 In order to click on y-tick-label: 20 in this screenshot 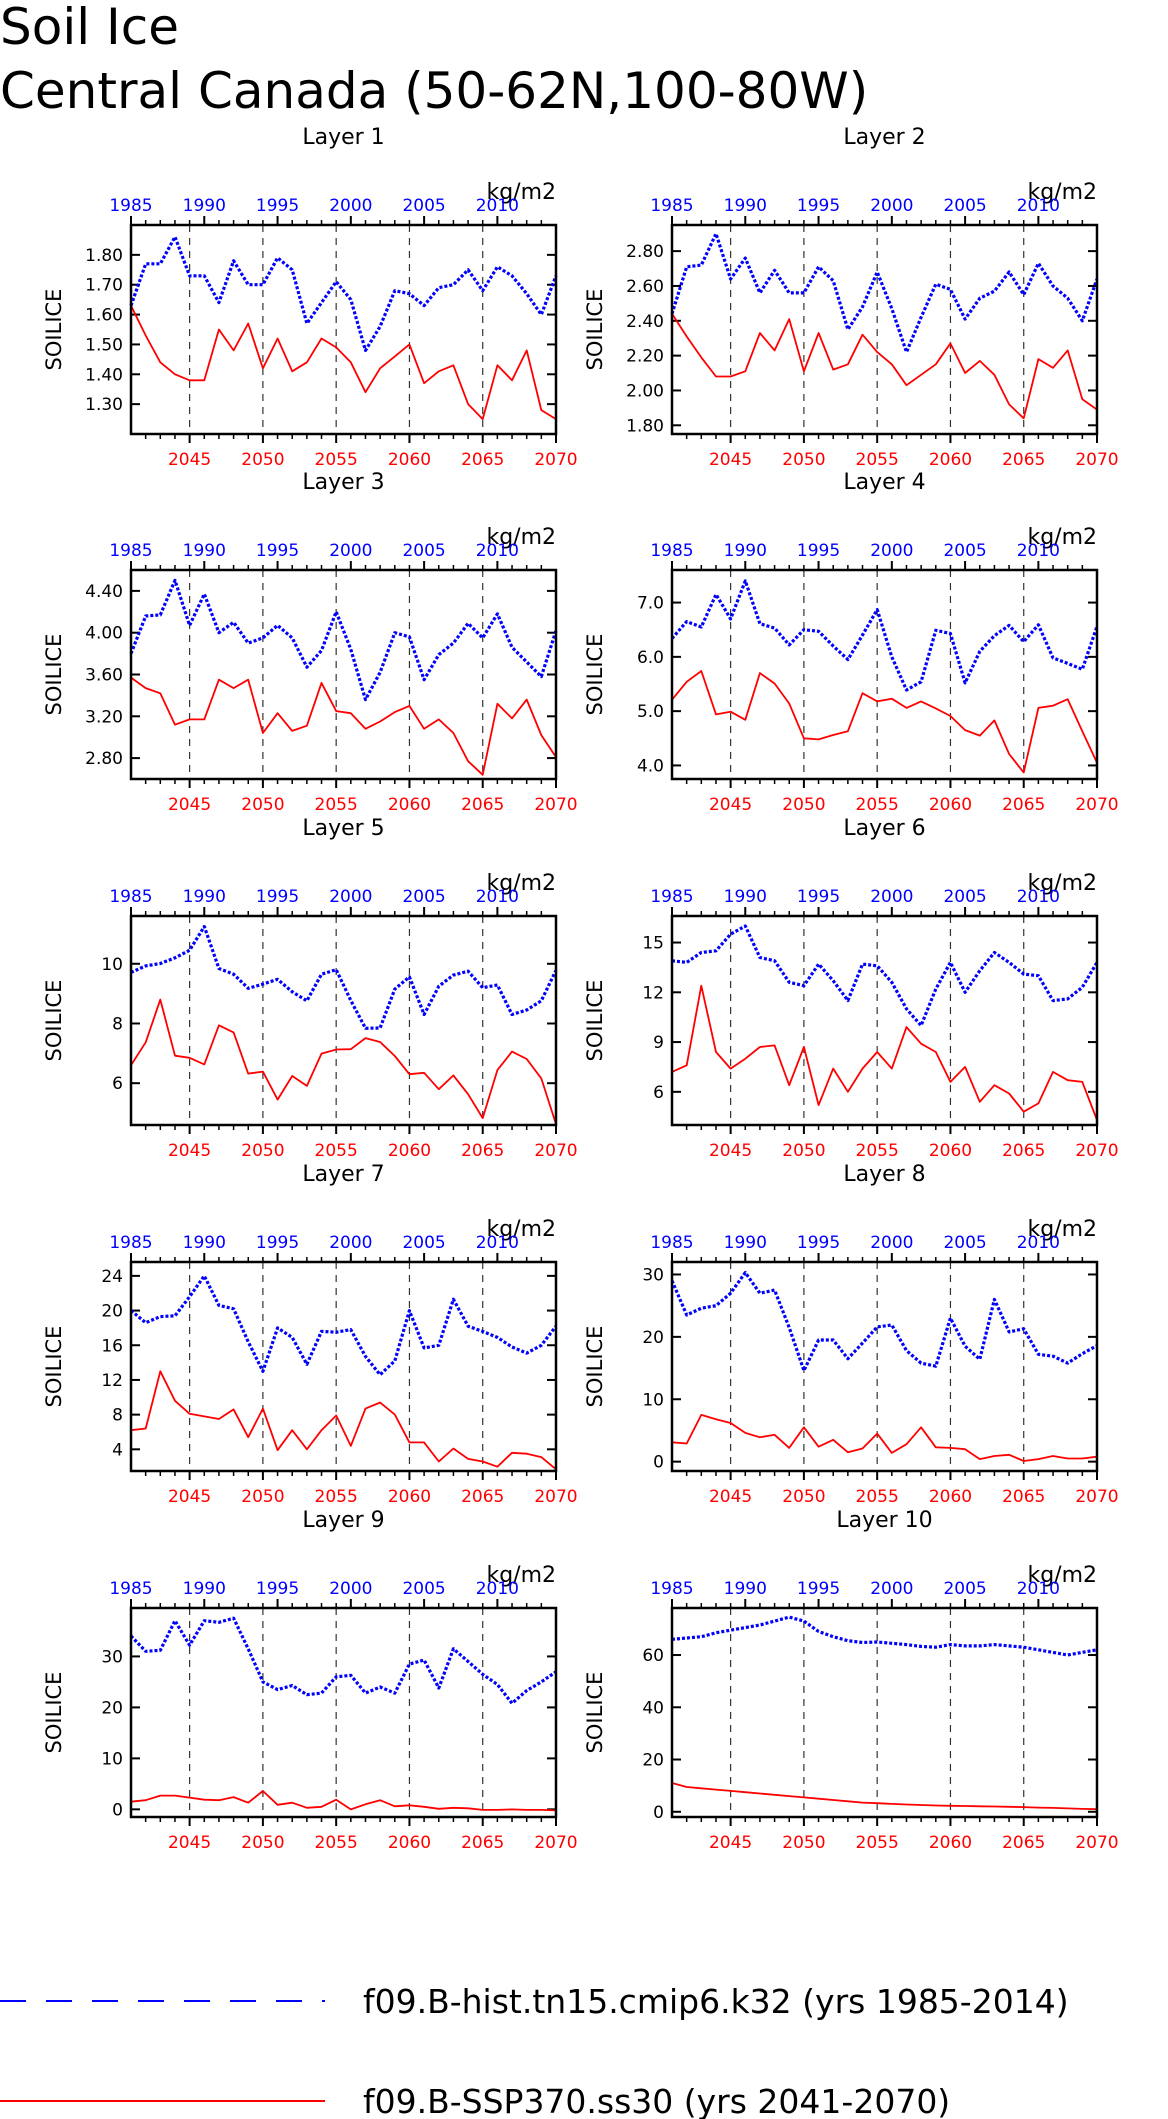, I will do `click(653, 1761)`.